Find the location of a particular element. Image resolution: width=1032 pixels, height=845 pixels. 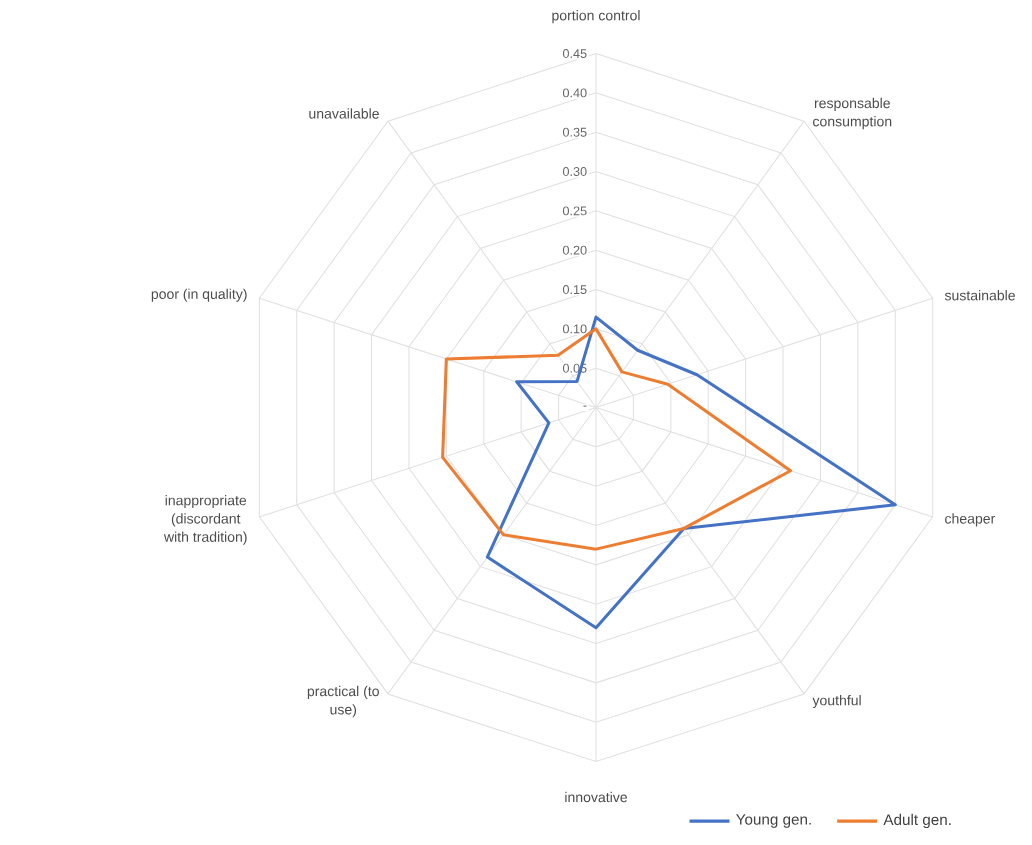

y-tick-label: 0.40 is located at coordinates (574, 93).